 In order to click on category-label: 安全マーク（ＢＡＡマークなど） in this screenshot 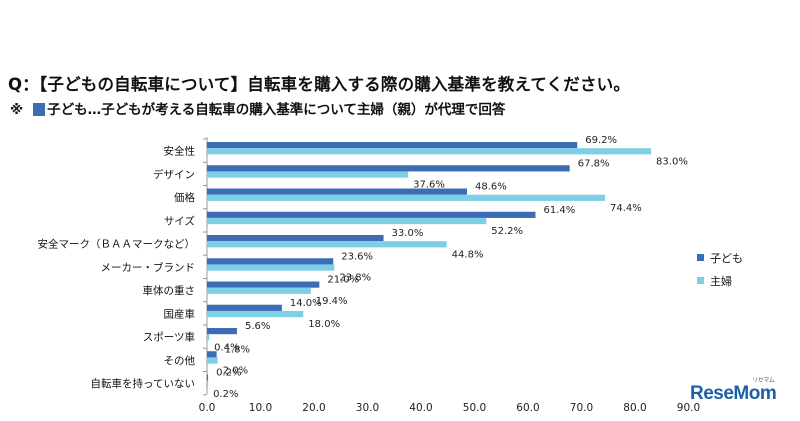, I will do `click(117, 244)`.